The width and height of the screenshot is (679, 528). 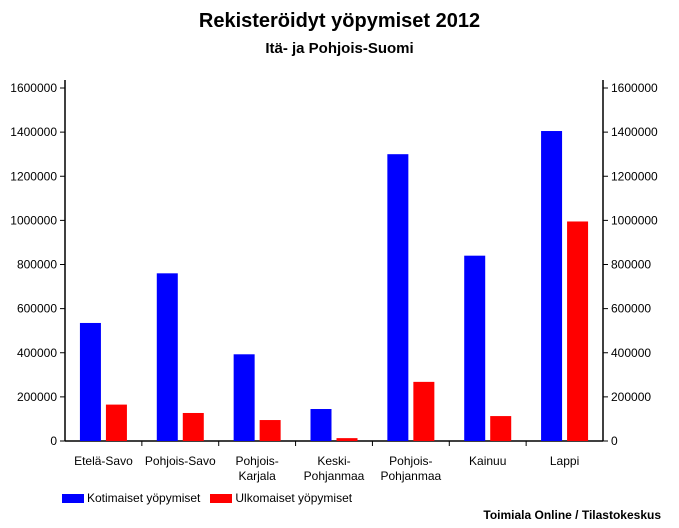 What do you see at coordinates (631, 353) in the screenshot?
I see `y-tick-label-right: 400000` at bounding box center [631, 353].